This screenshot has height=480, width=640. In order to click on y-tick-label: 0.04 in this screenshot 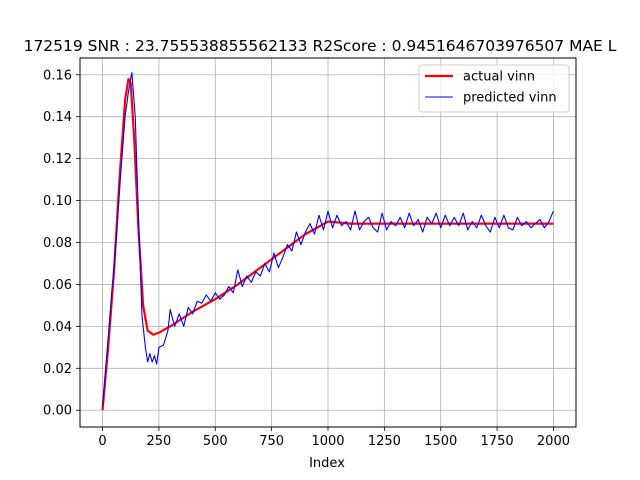, I will do `click(57, 327)`.